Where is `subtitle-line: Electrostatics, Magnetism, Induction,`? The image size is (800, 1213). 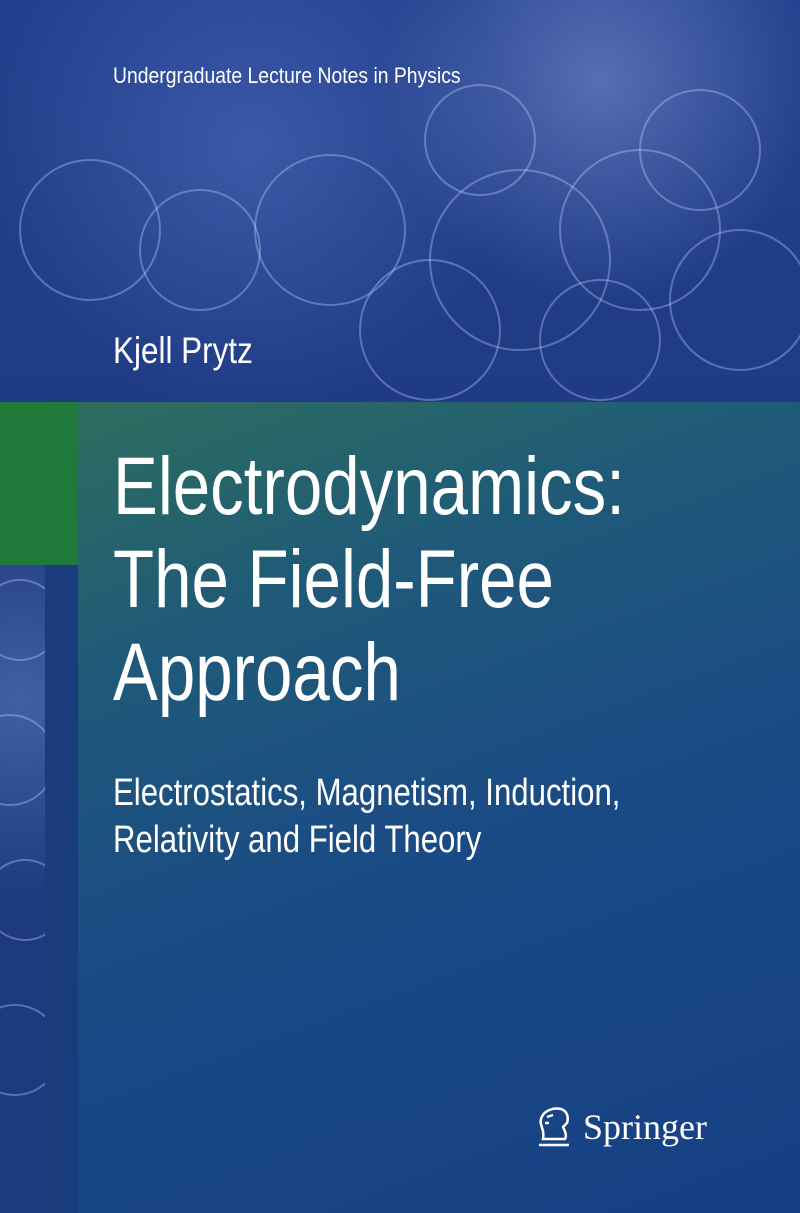 subtitle-line: Electrostatics, Magnetism, Induction, is located at coordinates (367, 793).